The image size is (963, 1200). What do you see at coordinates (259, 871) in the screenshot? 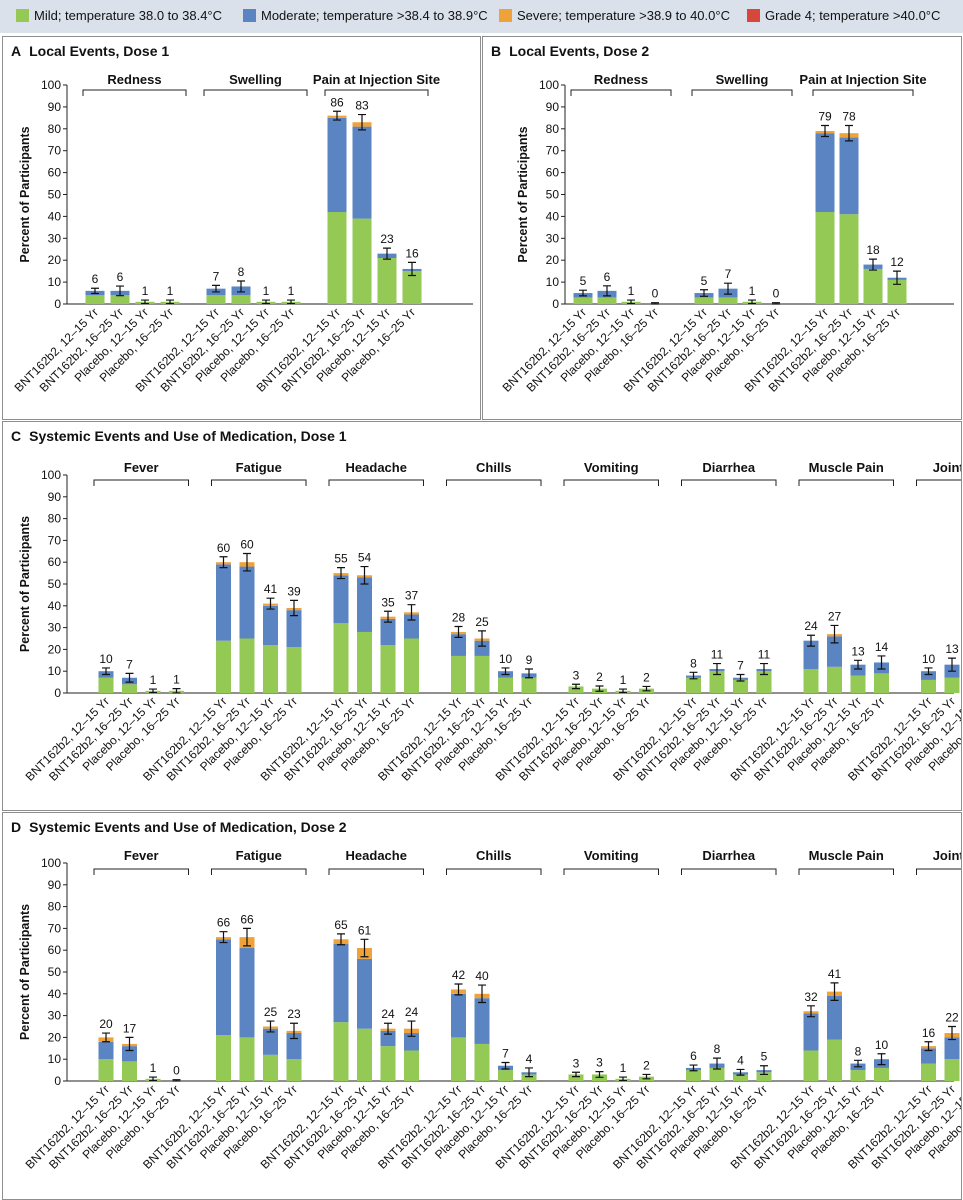
I see `chart-d-bracket-fatigue` at bounding box center [259, 871].